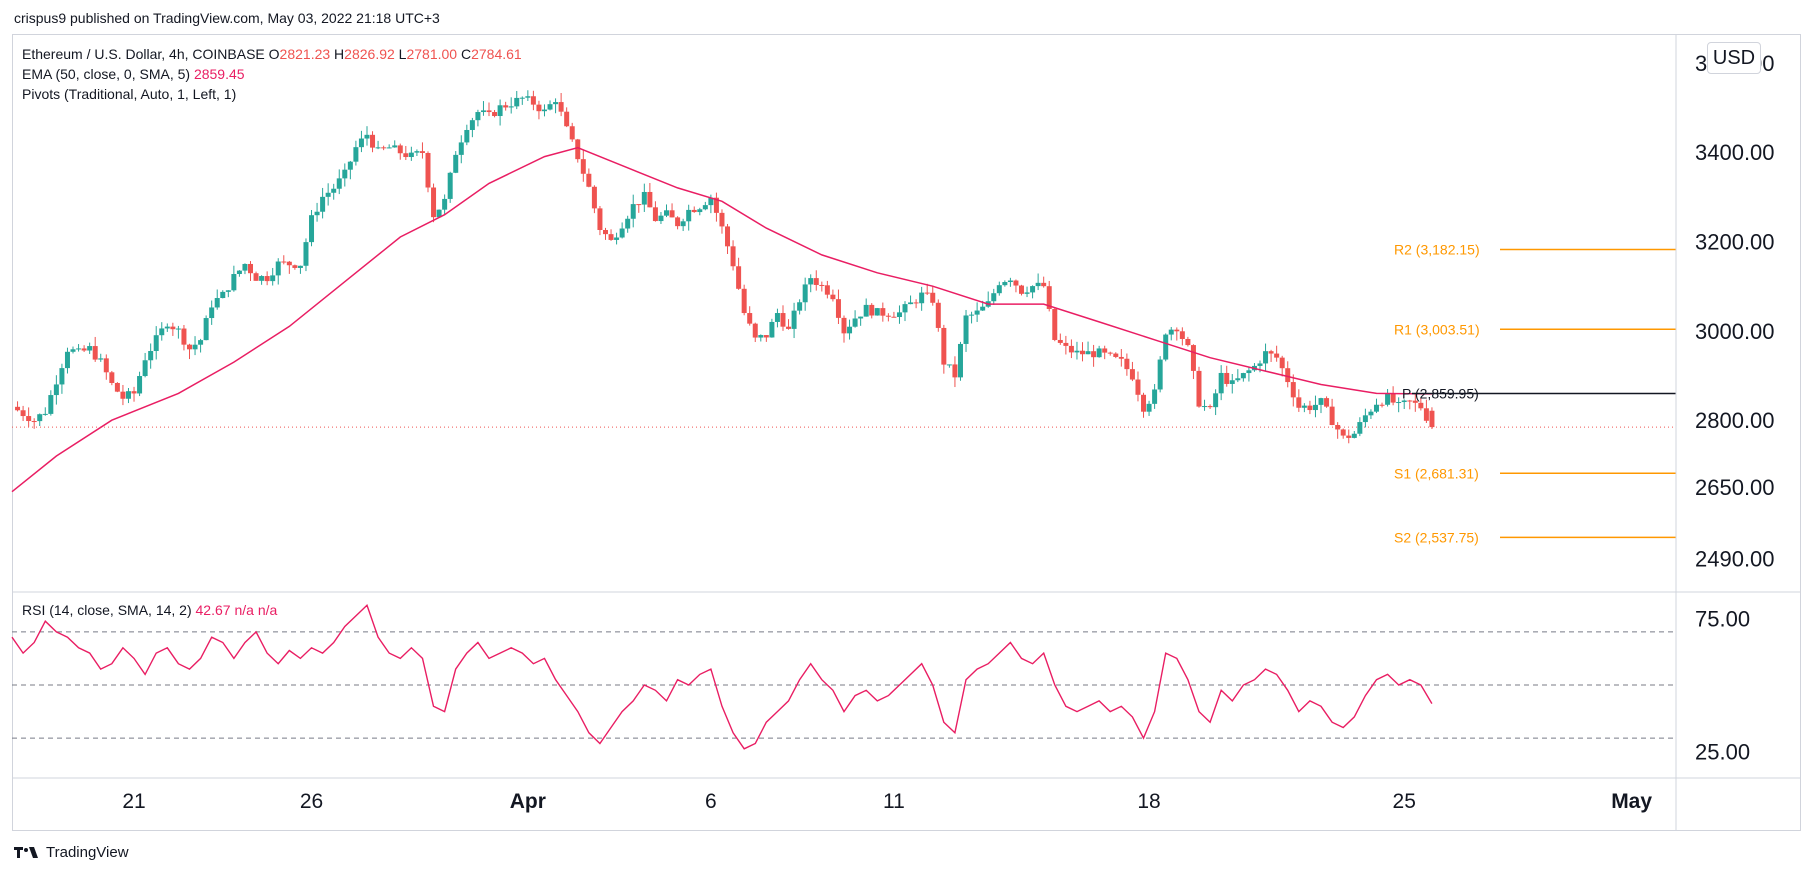  Describe the element at coordinates (1735, 420) in the screenshot. I see `price-tick-label: 2800.00` at that location.